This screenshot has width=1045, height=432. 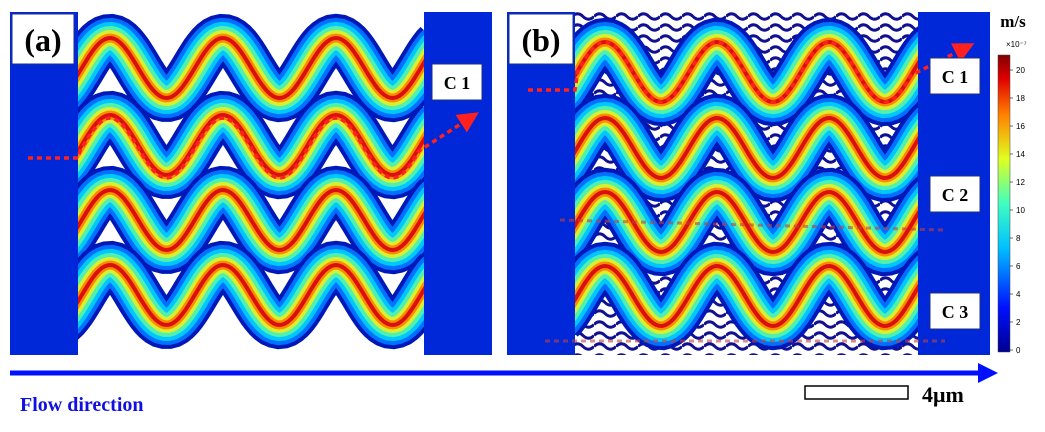 What do you see at coordinates (1020, 126) in the screenshot?
I see `colorbar-tick-label: 16` at bounding box center [1020, 126].